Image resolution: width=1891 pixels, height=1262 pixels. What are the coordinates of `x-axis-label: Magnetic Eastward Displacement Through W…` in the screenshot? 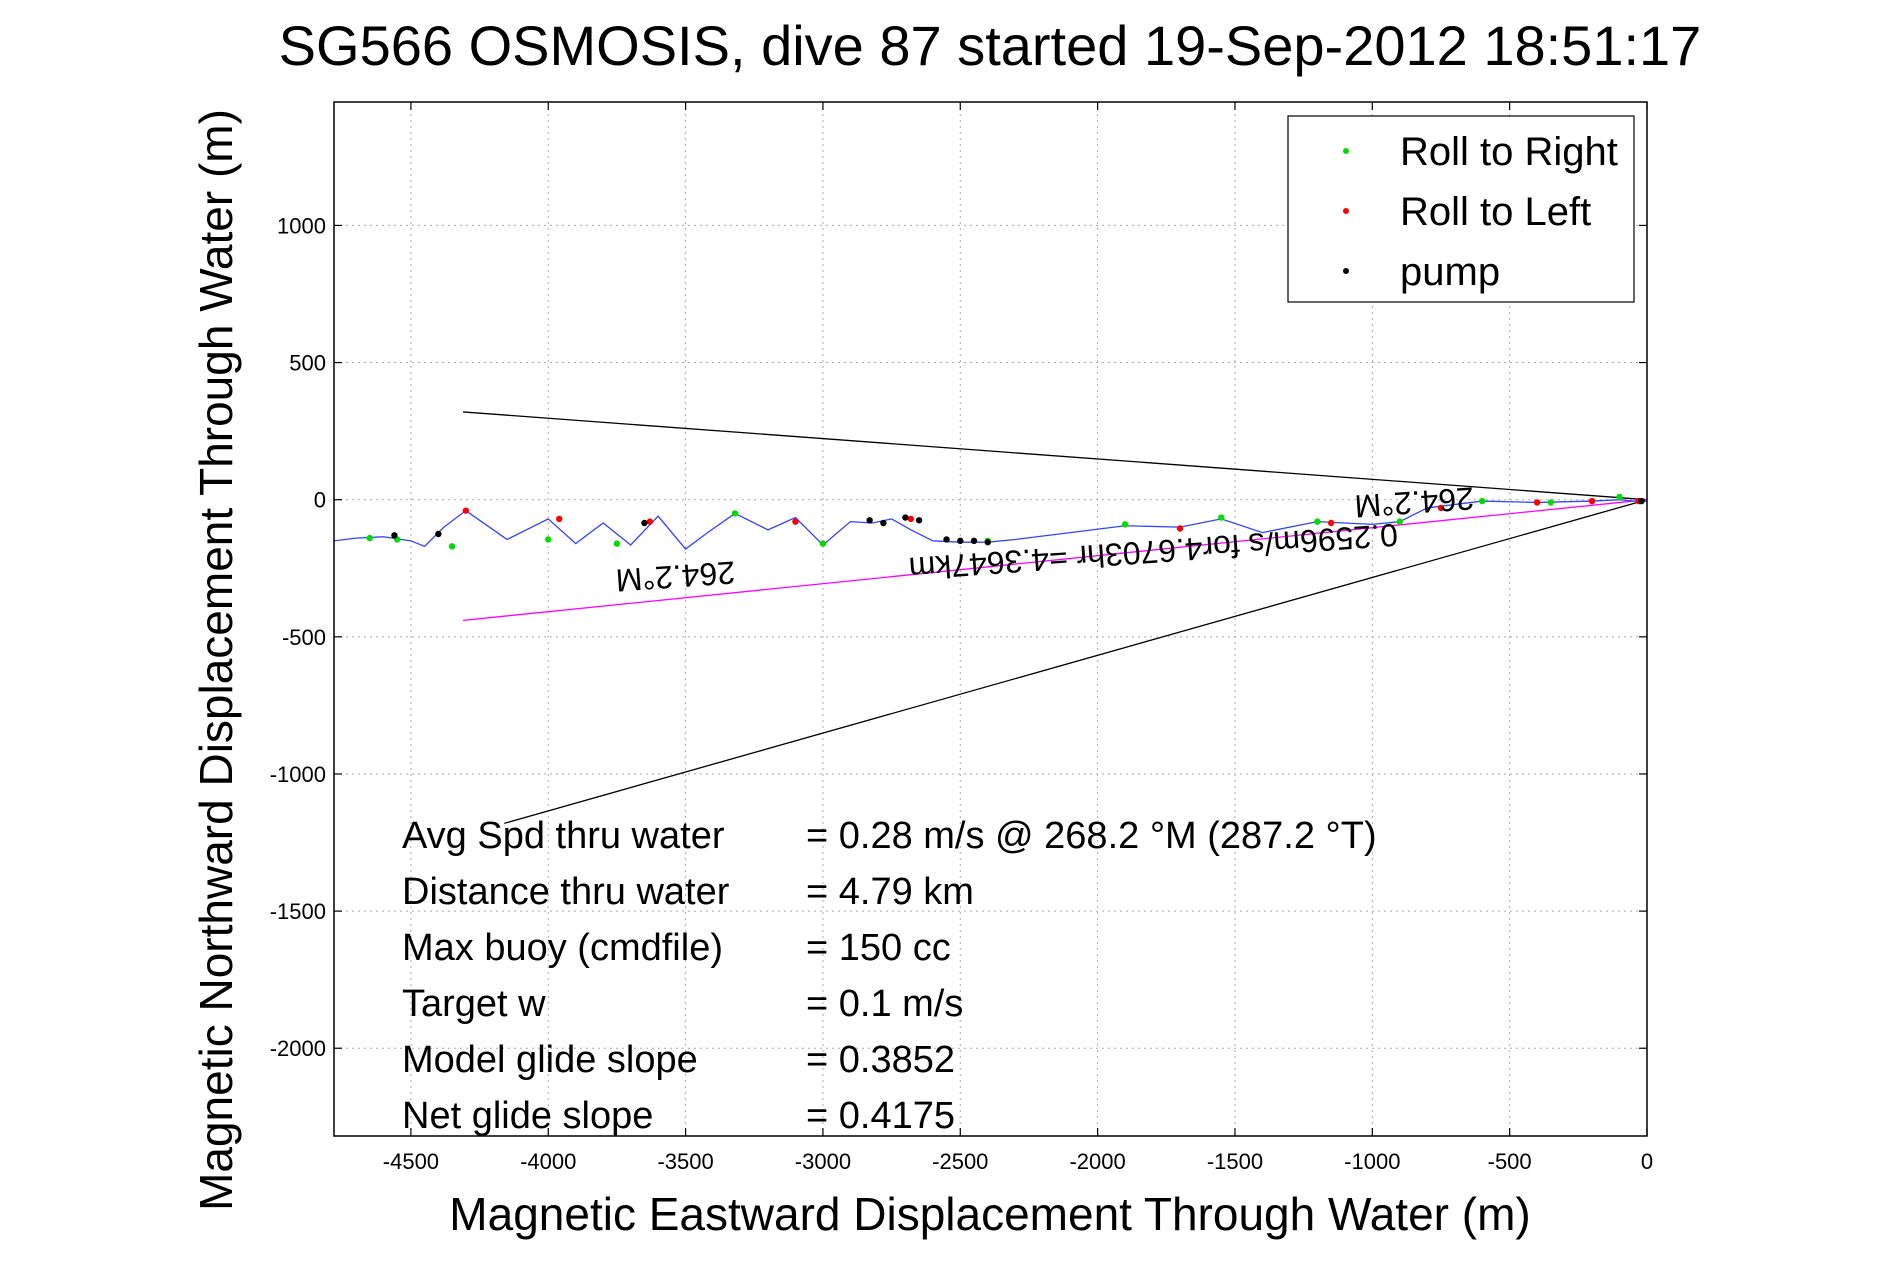 It's located at (989, 1214).